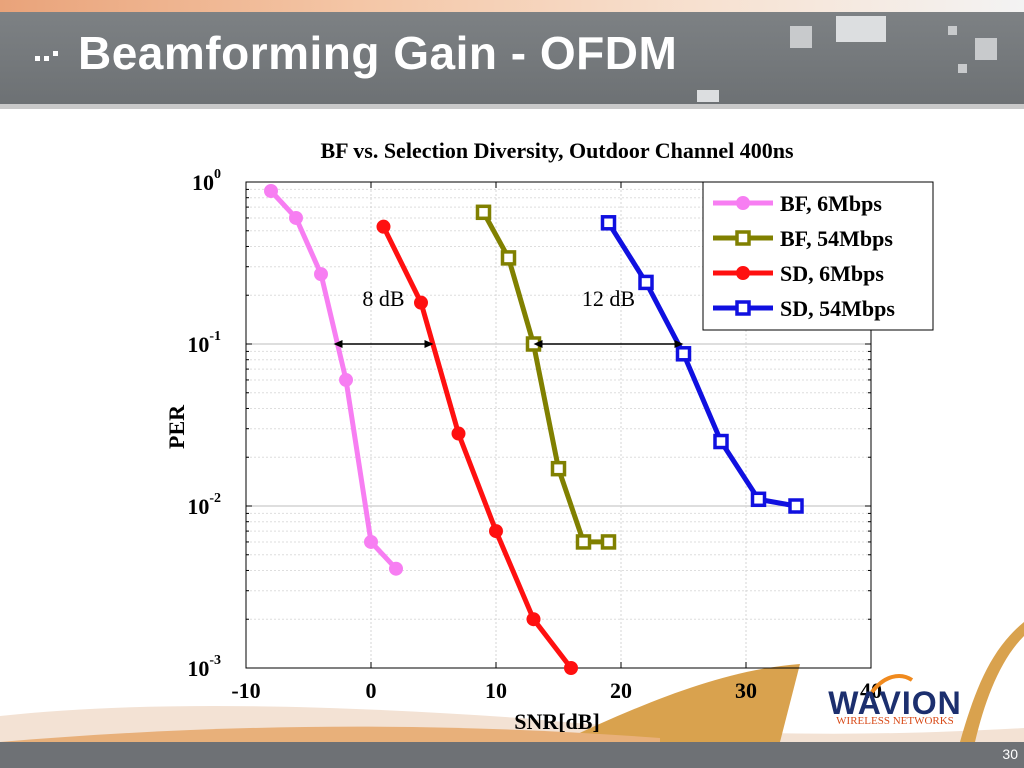 This screenshot has height=768, width=1024. Describe the element at coordinates (215, 498) in the screenshot. I see `y-tick-exponent: -2` at that location.